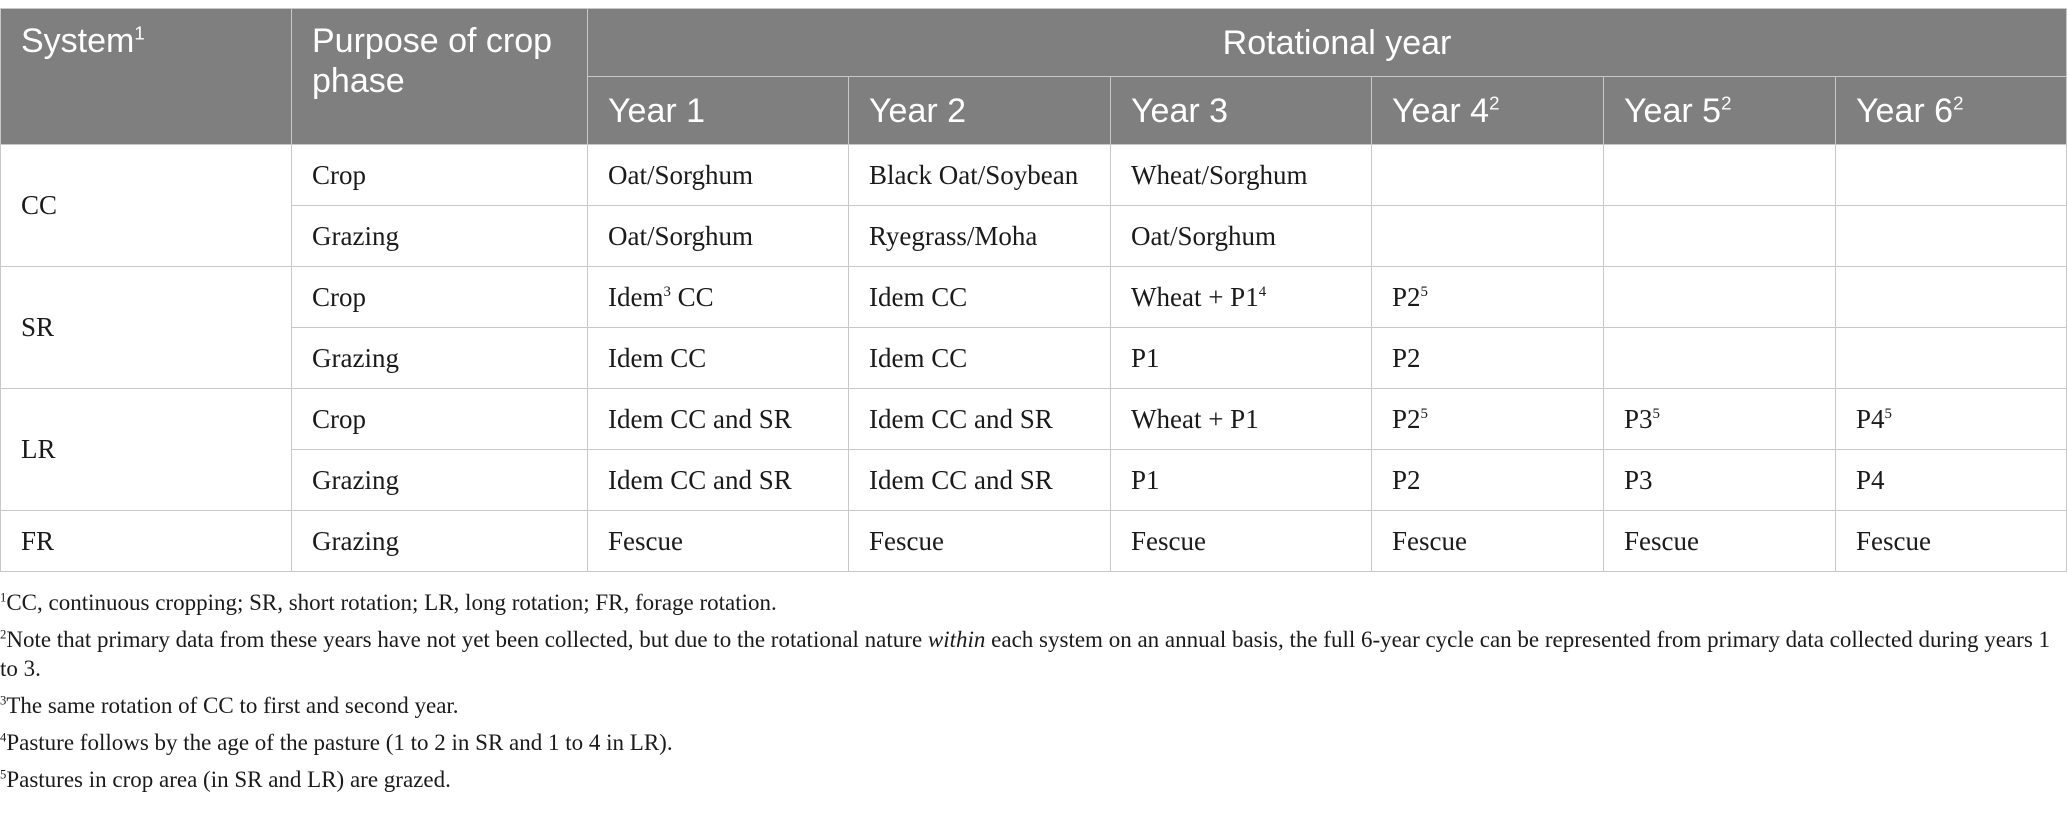 Image resolution: width=2068 pixels, height=819 pixels. What do you see at coordinates (146, 205) in the screenshot?
I see `cell-system-cc: CC` at bounding box center [146, 205].